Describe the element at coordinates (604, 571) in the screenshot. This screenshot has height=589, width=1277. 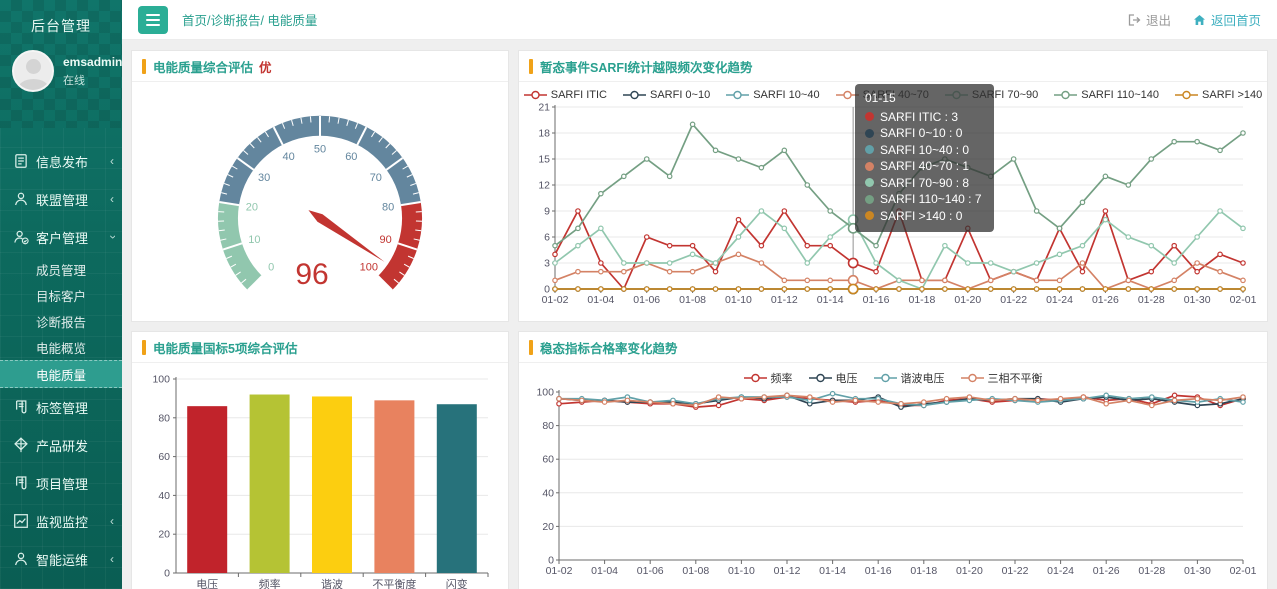
I see `svg-text: 01-04` at that location.